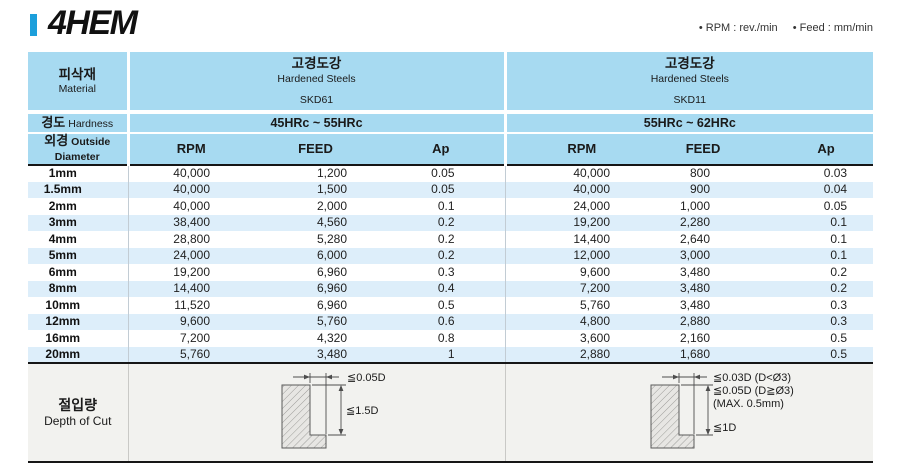 This screenshot has width=900, height=472. I want to click on g1-rpm-cell: 14,400, so click(190, 289).